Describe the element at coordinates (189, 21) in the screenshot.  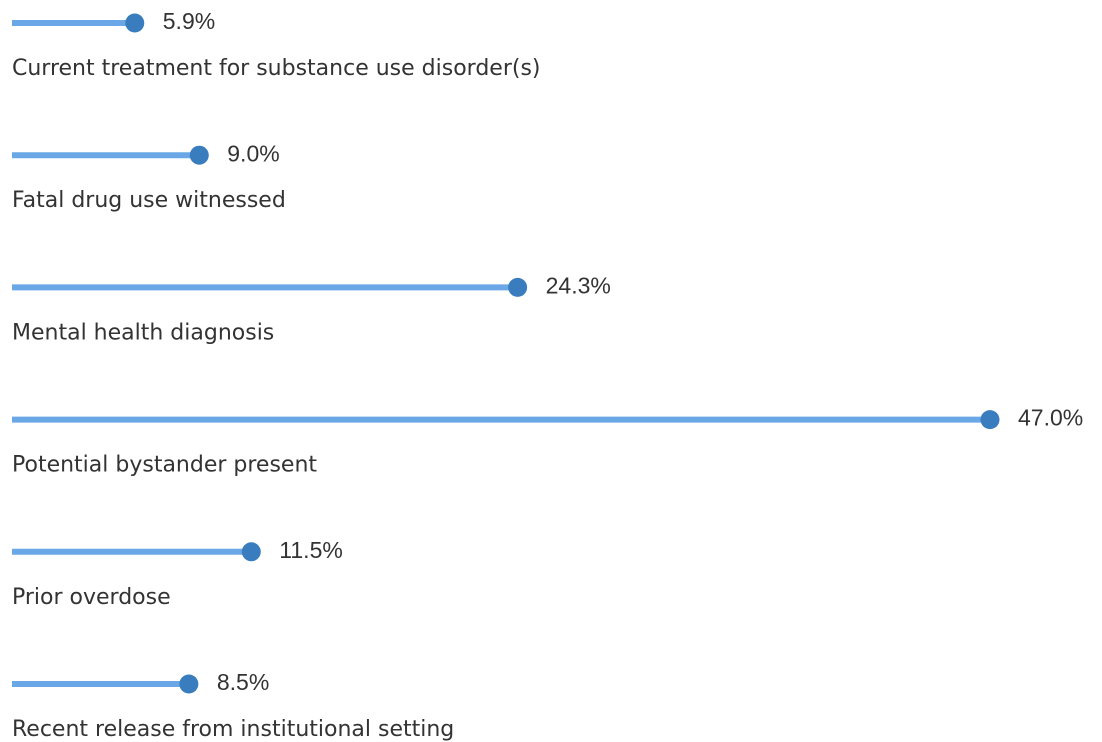
I see `value-label: 5.9%` at that location.